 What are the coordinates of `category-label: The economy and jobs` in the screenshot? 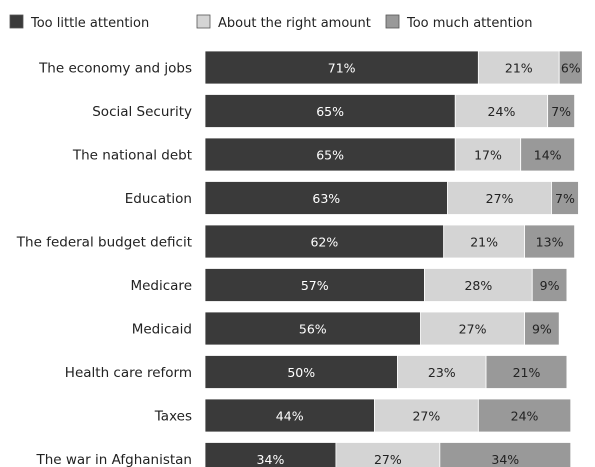 It's located at (115, 69).